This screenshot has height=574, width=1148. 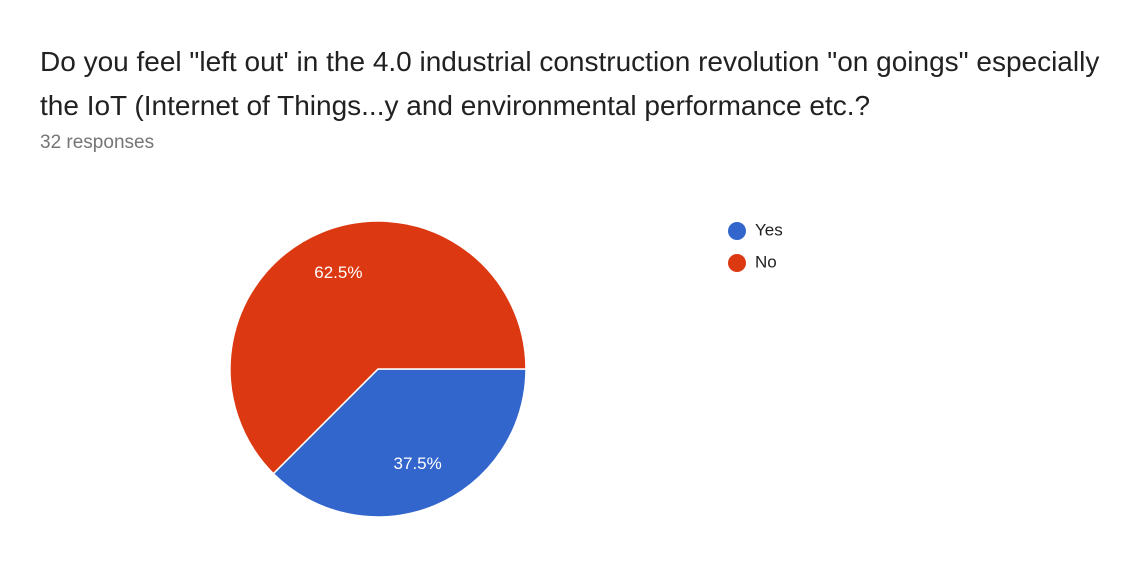 What do you see at coordinates (766, 261) in the screenshot?
I see `legend-label: No` at bounding box center [766, 261].